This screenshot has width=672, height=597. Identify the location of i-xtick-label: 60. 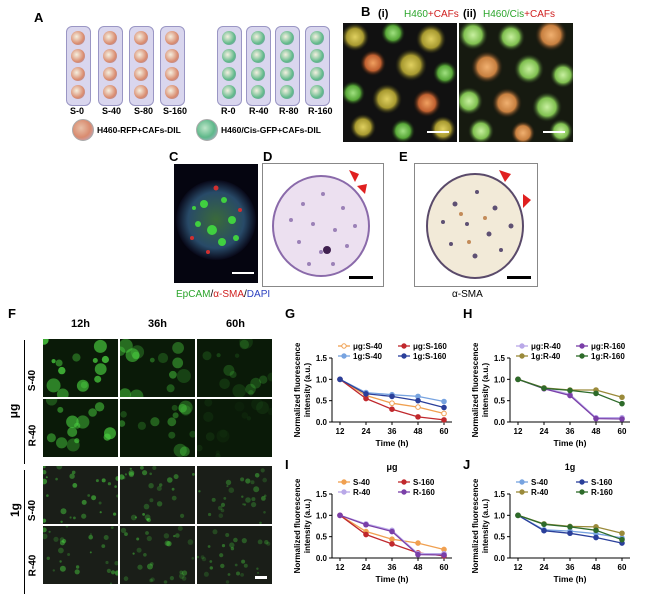
(444, 567).